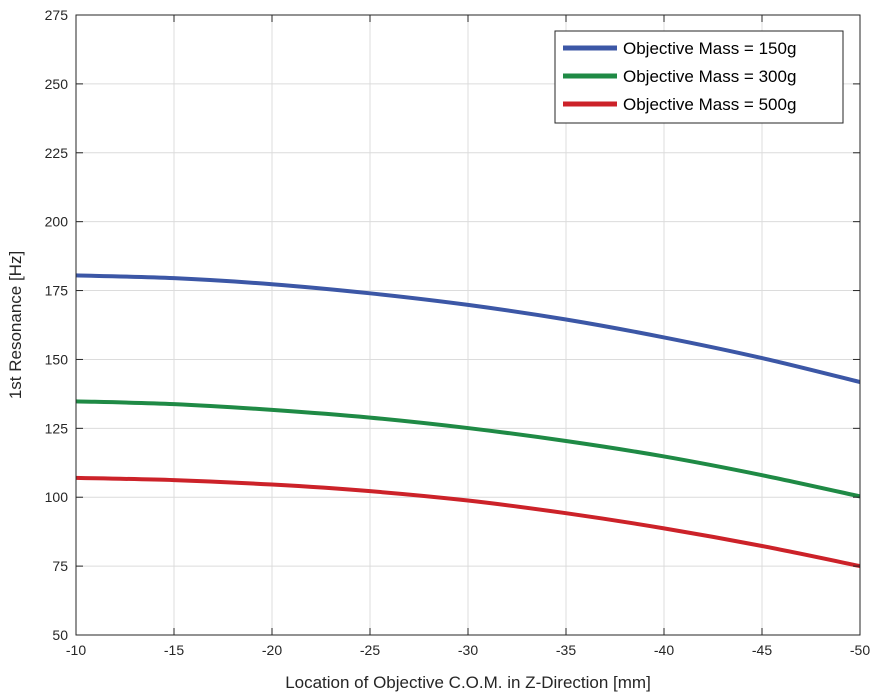 The image size is (877, 696). I want to click on x-tick-label: -20, so click(272, 650).